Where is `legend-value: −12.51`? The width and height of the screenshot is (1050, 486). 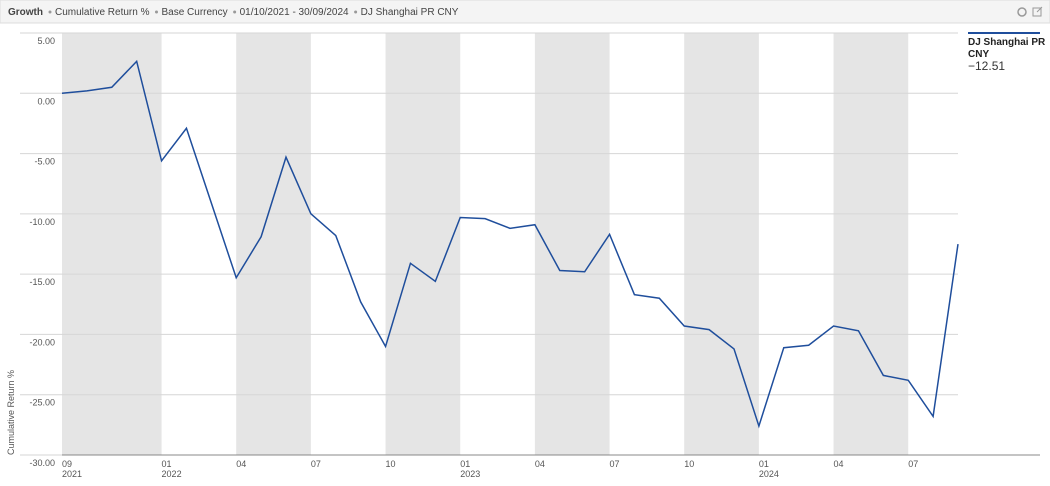
legend-value: −12.51 is located at coordinates (986, 66).